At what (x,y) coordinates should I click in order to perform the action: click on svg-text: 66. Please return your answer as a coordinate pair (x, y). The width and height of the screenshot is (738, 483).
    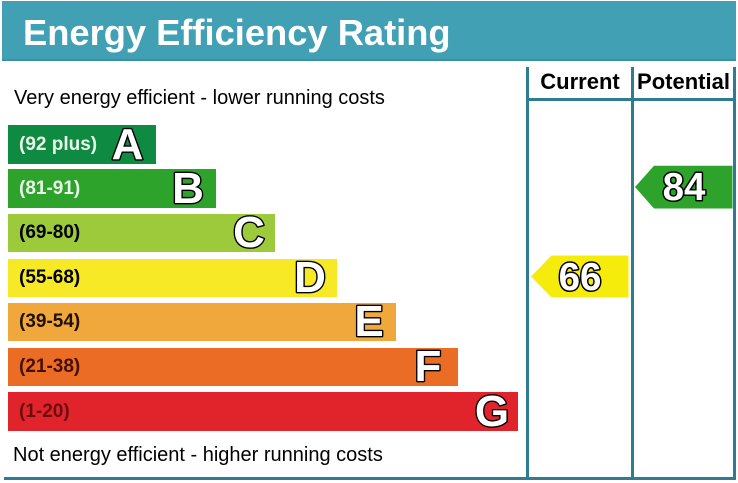
    Looking at the image, I should click on (580, 277).